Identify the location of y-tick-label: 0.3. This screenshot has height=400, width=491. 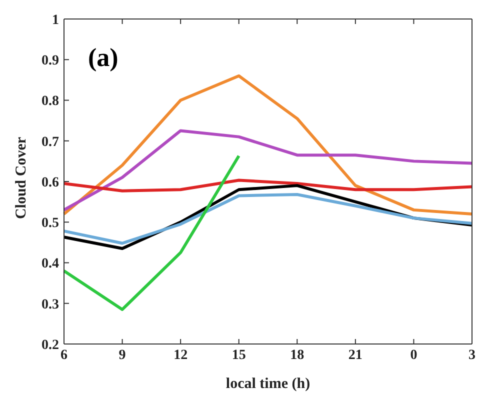
(50, 304).